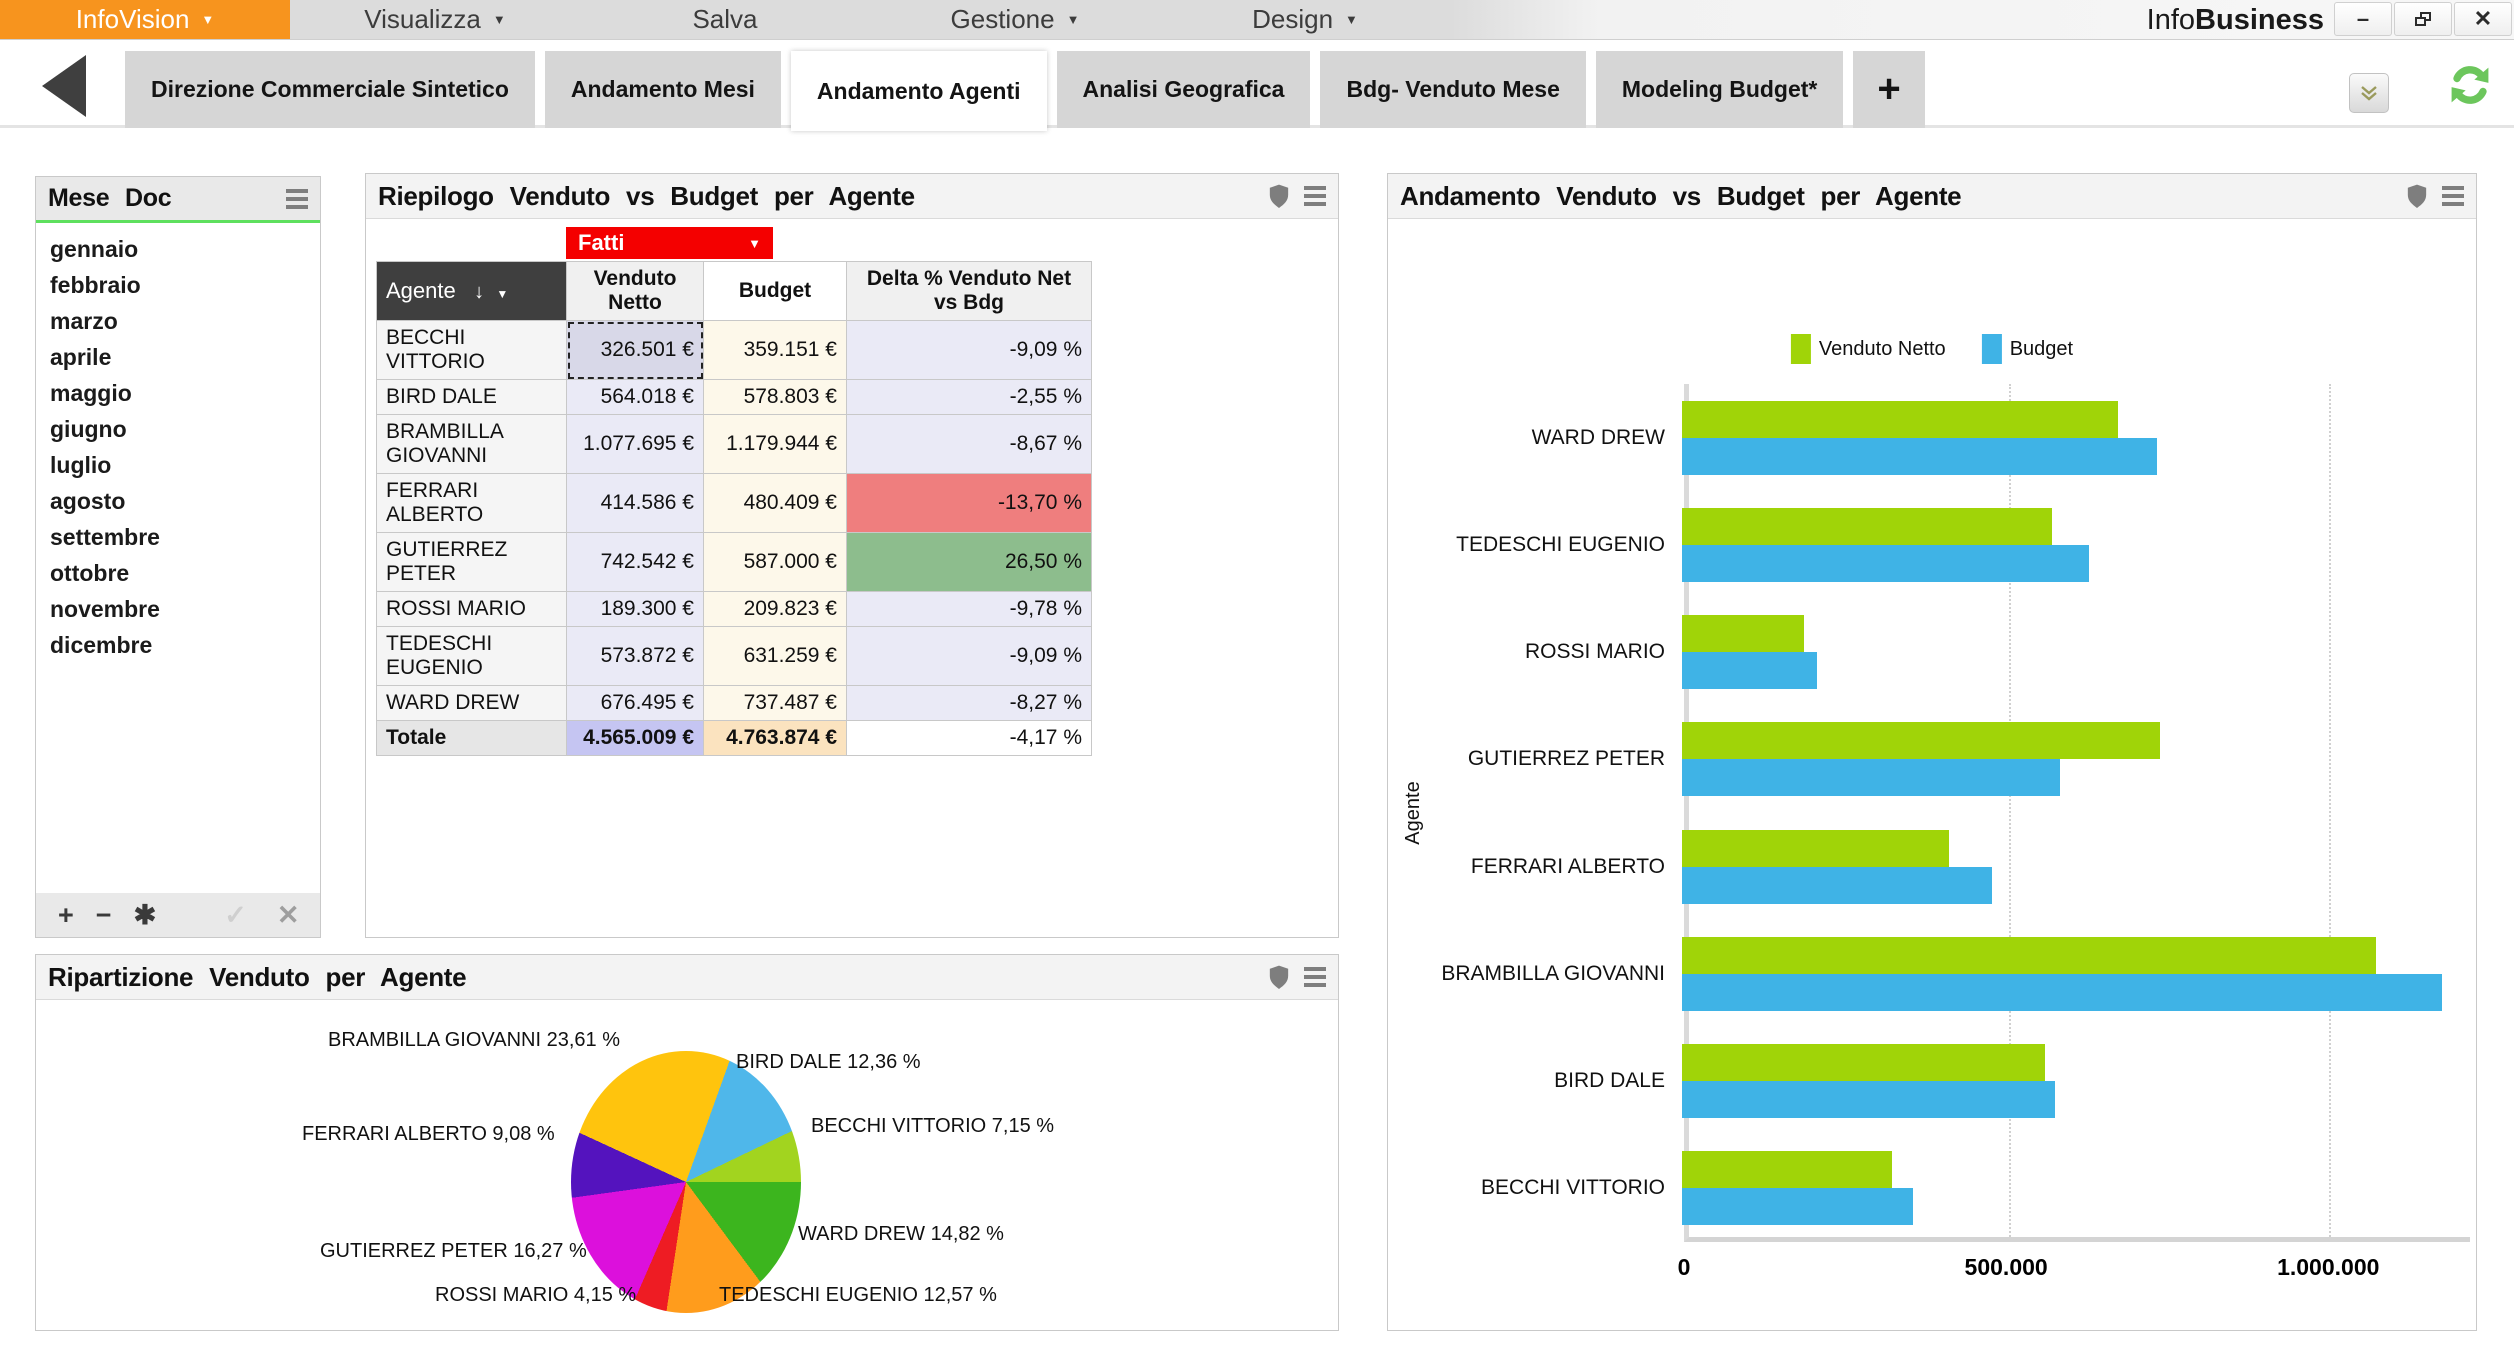 This screenshot has height=1358, width=2514. Describe the element at coordinates (2423, 19) in the screenshot. I see `restore-button` at that location.